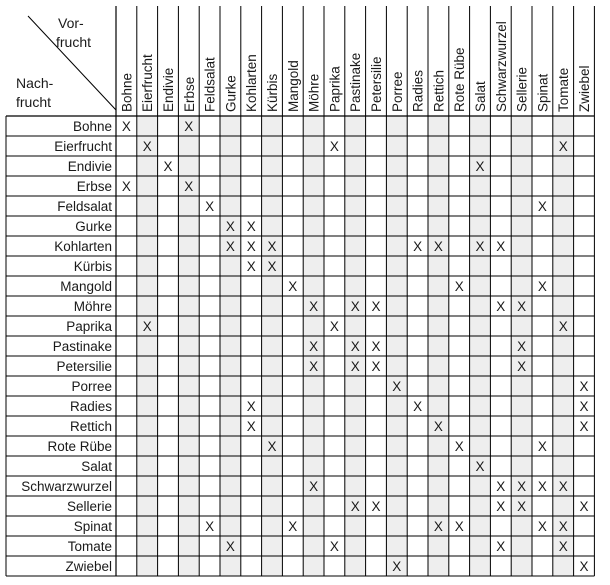 The image size is (610, 585). I want to click on mark-radies-zwiebel: X, so click(583, 406).